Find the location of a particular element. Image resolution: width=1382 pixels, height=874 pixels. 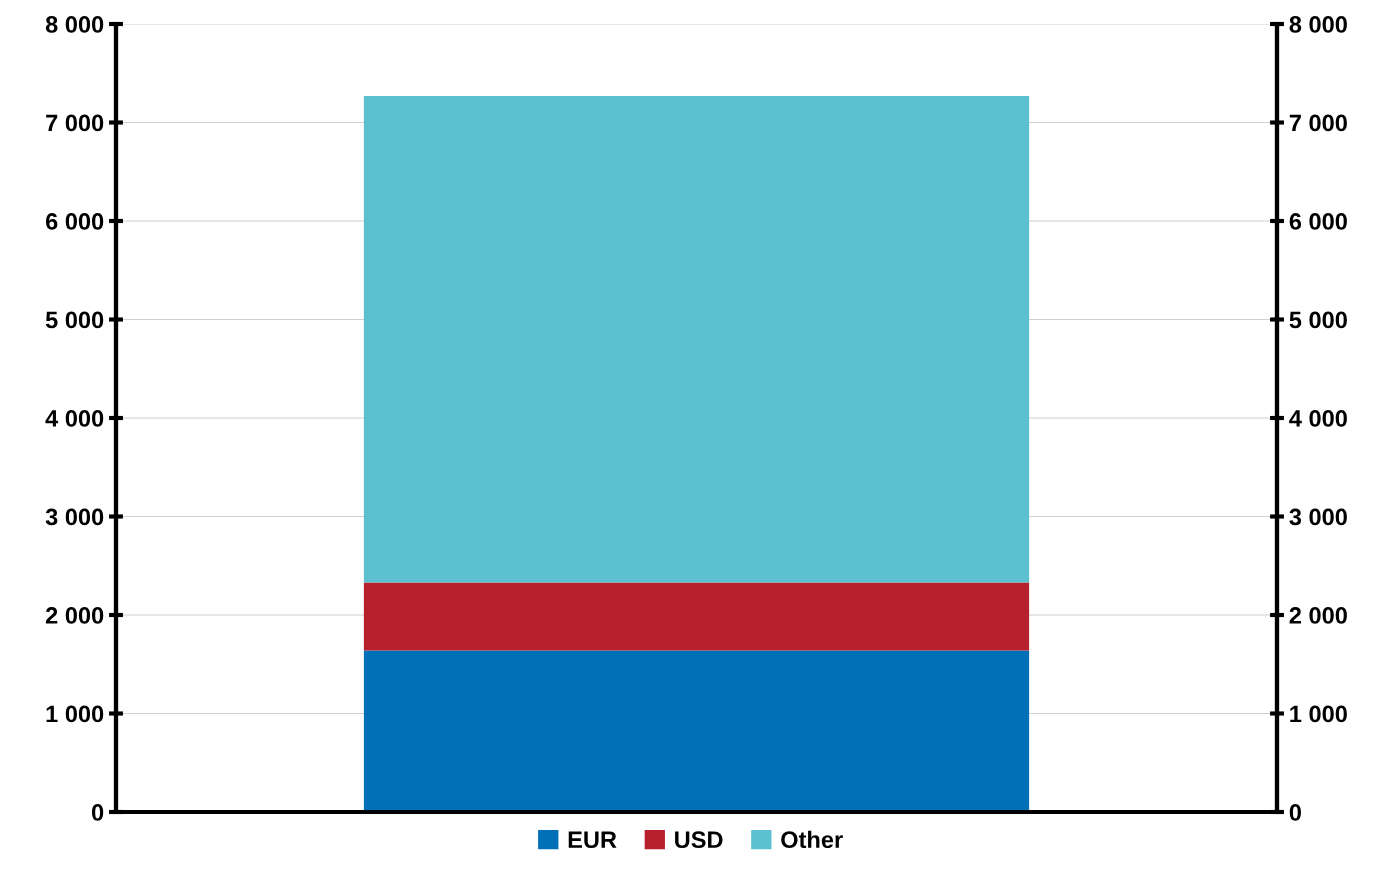

y2-tick-label: 1 000 is located at coordinates (1318, 714).